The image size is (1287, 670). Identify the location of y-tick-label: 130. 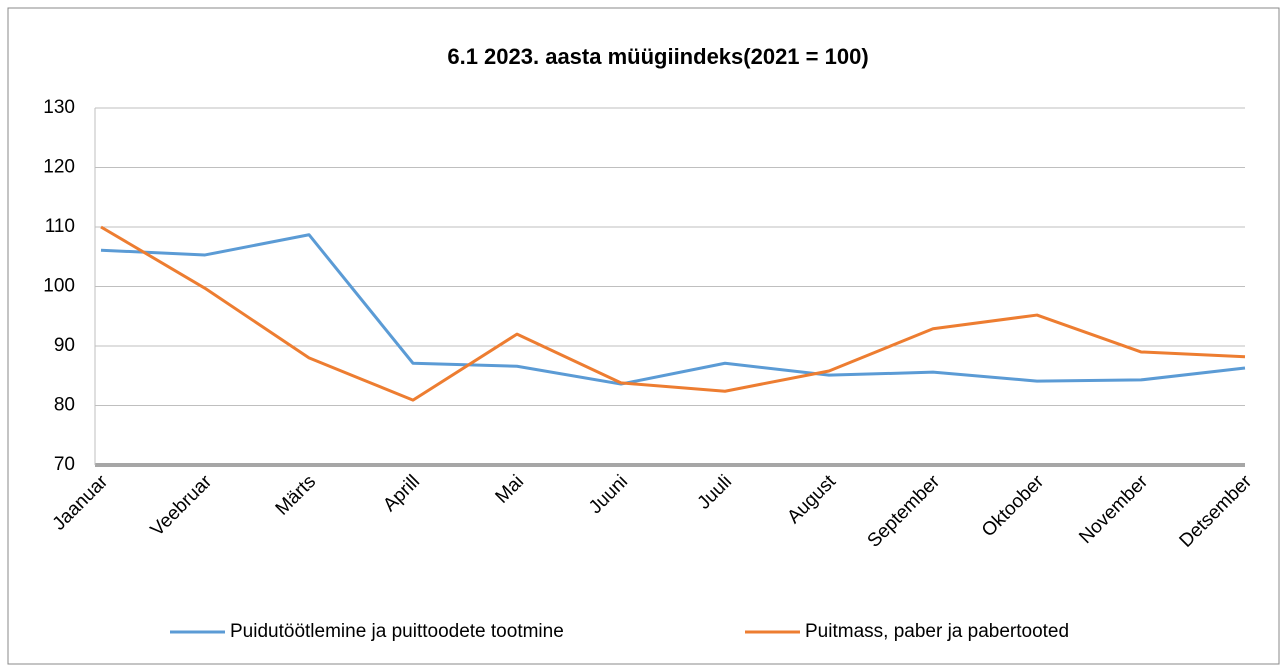
(59, 107).